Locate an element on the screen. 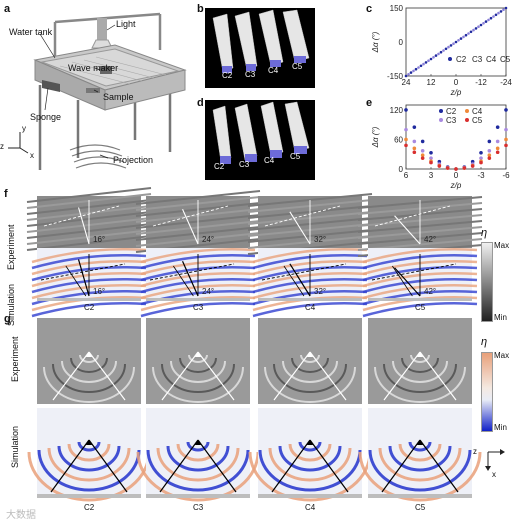 The height and width of the screenshot is (524, 516). chart-c-xlabel: z/p is located at coordinates (456, 92).